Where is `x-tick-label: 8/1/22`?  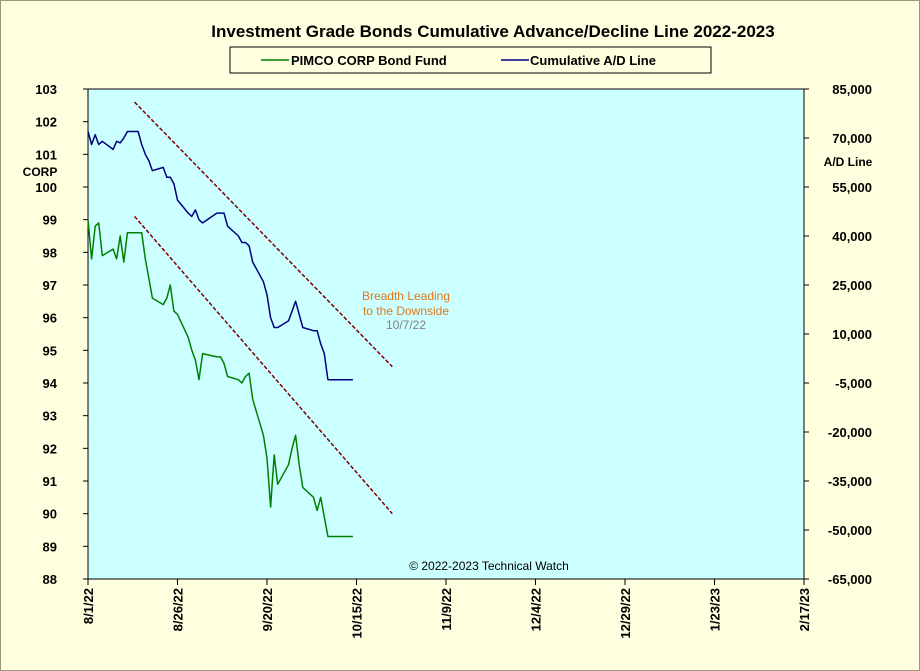
x-tick-label: 8/1/22 is located at coordinates (88, 606).